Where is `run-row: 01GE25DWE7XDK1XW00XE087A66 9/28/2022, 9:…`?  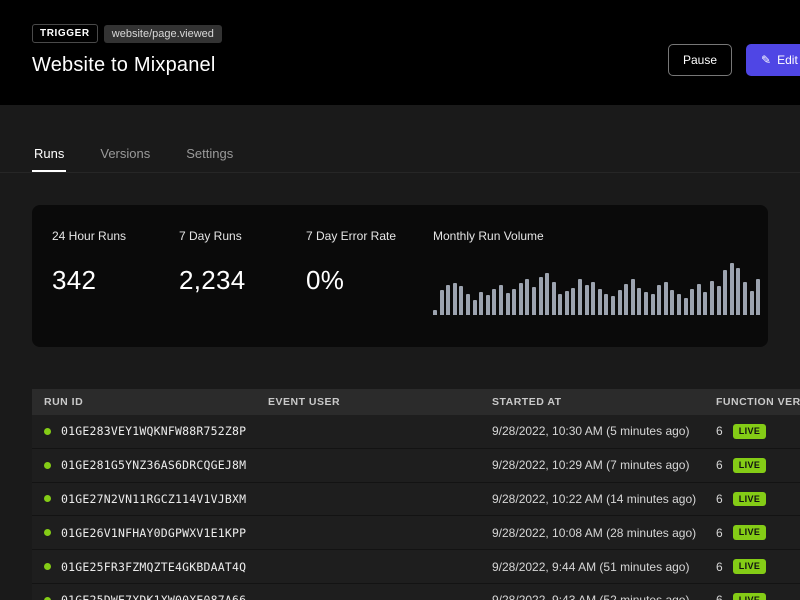
run-row: 01GE25DWE7XDK1XW00XE087A66 9/28/2022, 9:… is located at coordinates (416, 591).